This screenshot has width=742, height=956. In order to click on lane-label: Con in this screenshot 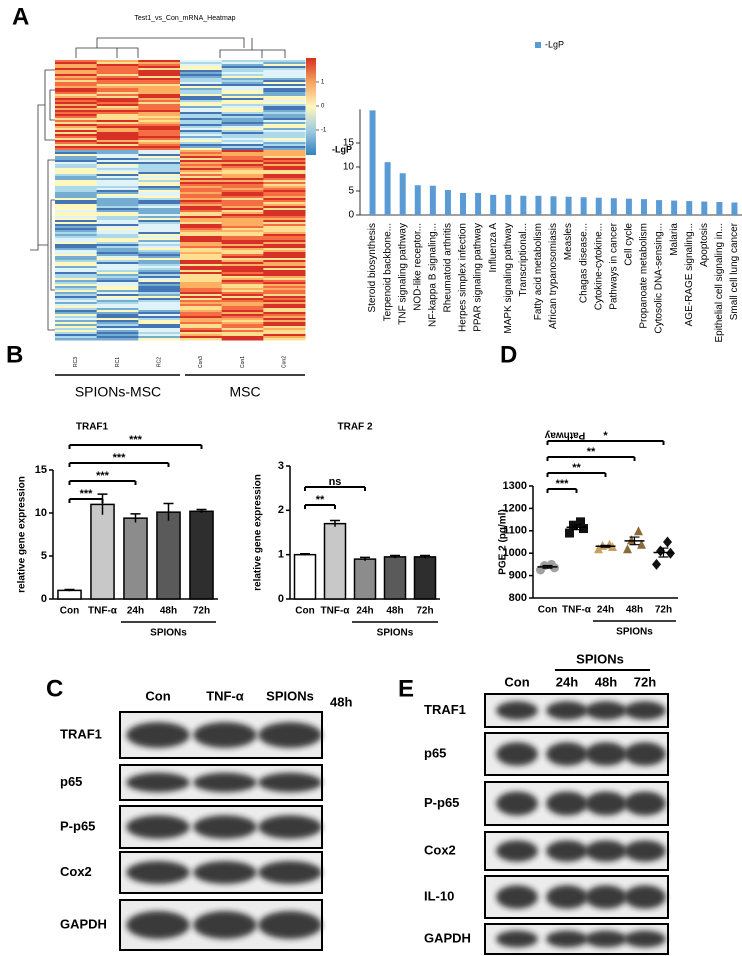, I will do `click(157, 695)`.